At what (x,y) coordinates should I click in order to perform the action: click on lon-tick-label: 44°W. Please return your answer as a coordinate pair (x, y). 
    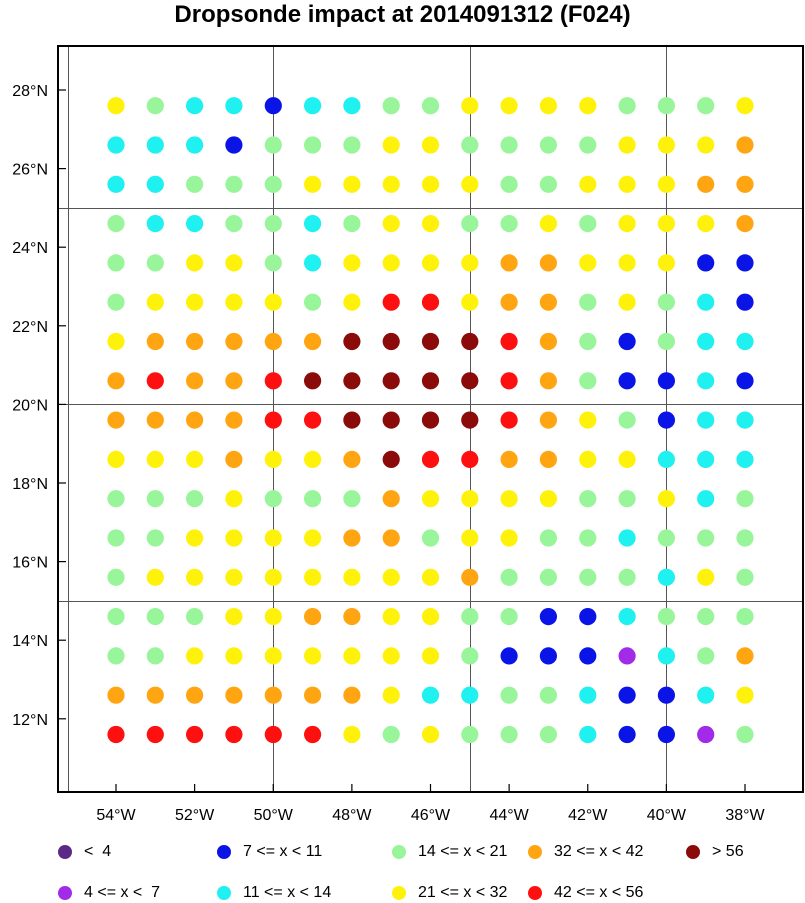
    Looking at the image, I should click on (509, 815).